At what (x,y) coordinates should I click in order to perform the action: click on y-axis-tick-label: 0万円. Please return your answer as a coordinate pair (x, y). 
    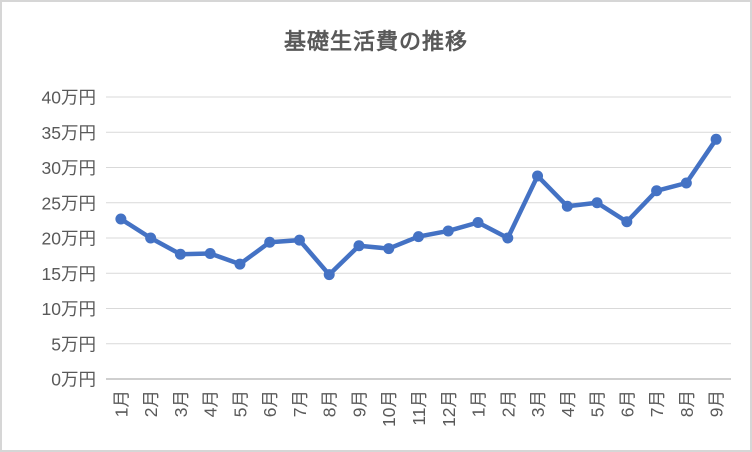
    Looking at the image, I should click on (73, 380).